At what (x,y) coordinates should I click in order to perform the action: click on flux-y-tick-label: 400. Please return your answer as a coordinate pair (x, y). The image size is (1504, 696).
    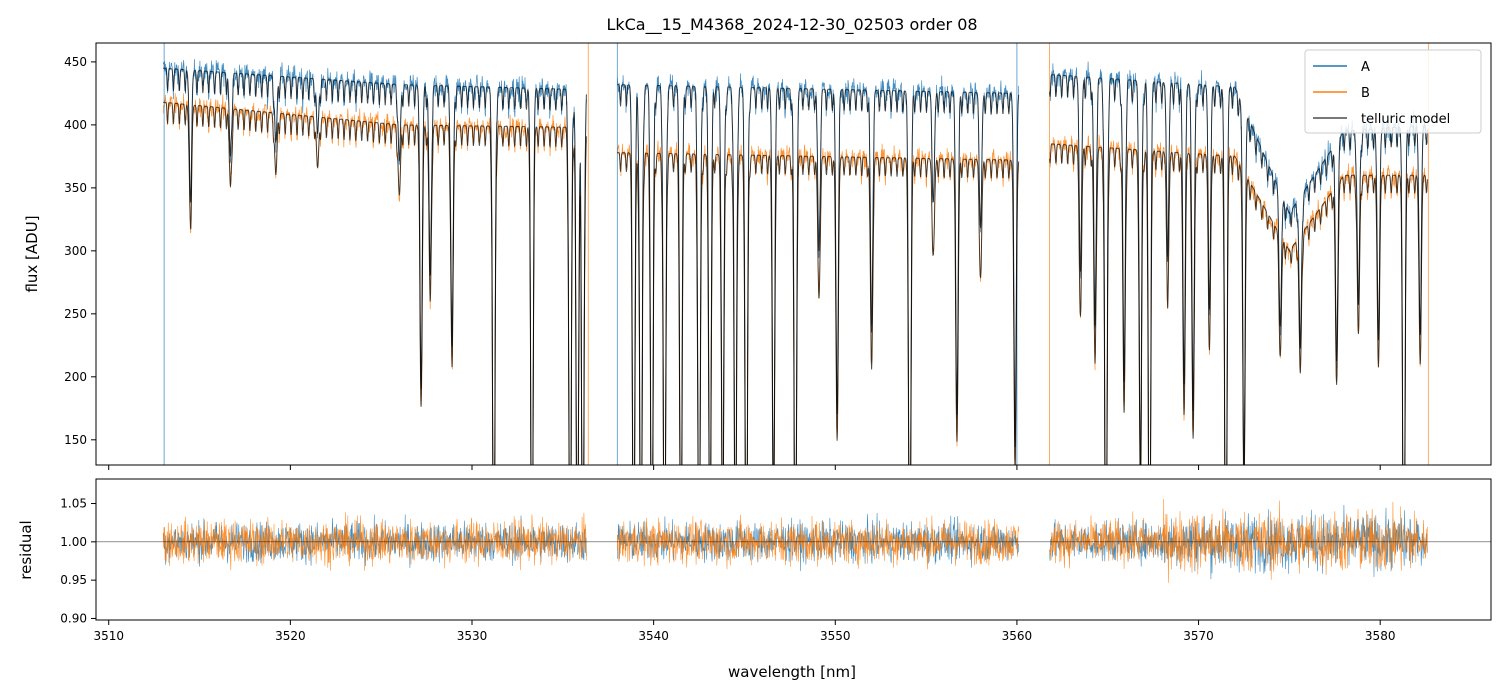
    Looking at the image, I should click on (75, 125).